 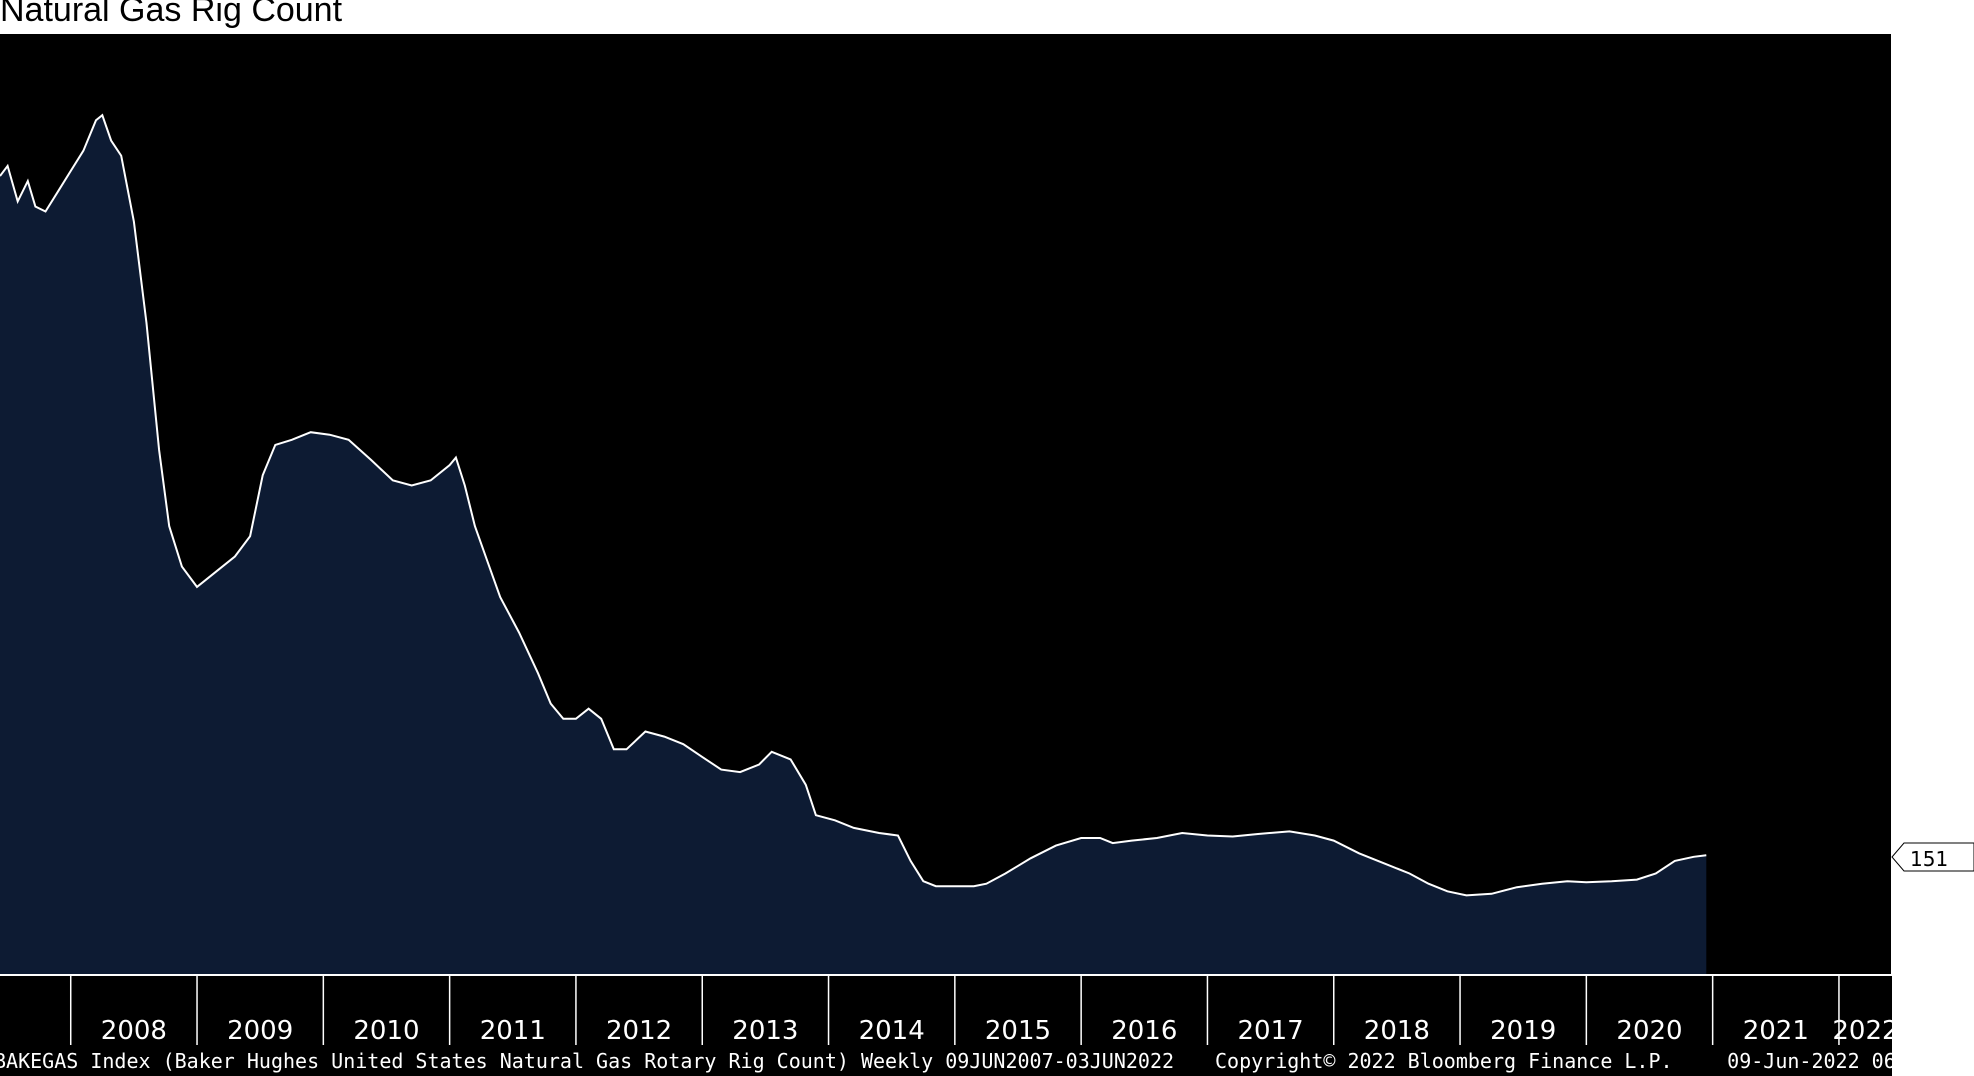 I want to click on x-tick-label: 2015, so click(x=1018, y=1031).